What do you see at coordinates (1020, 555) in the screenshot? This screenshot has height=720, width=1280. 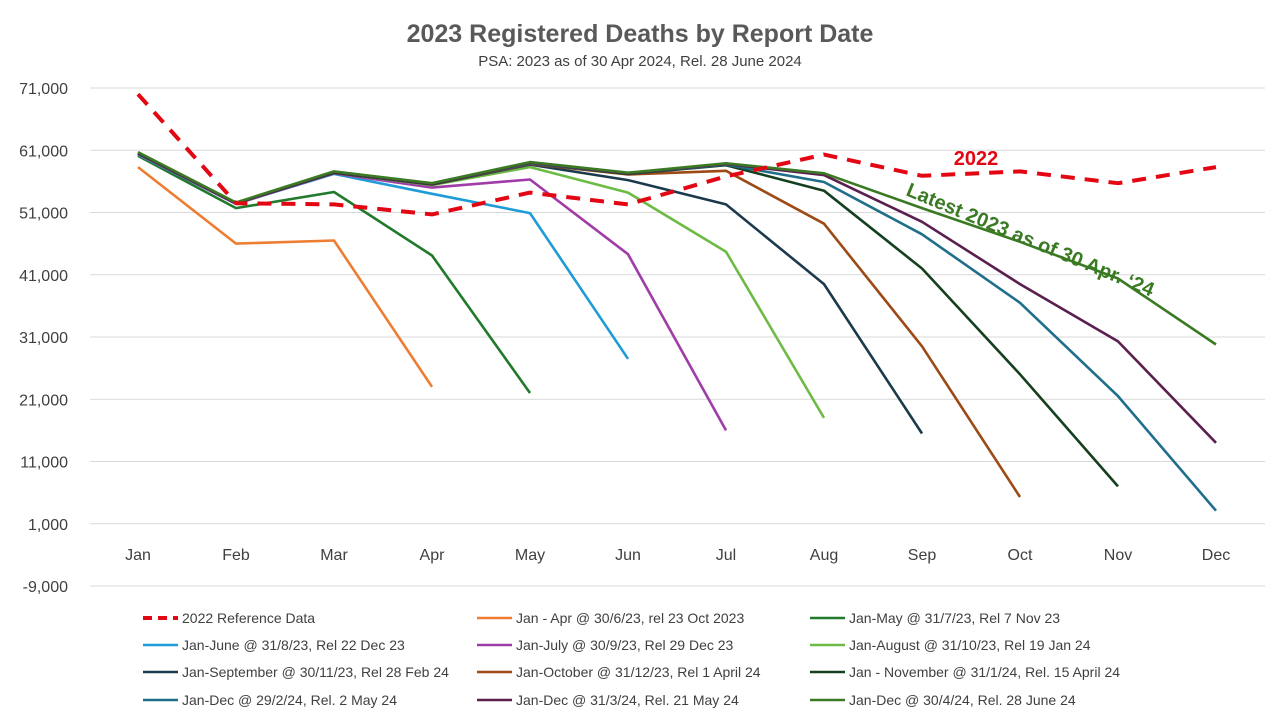 I see `x-tick-label: Oct` at bounding box center [1020, 555].